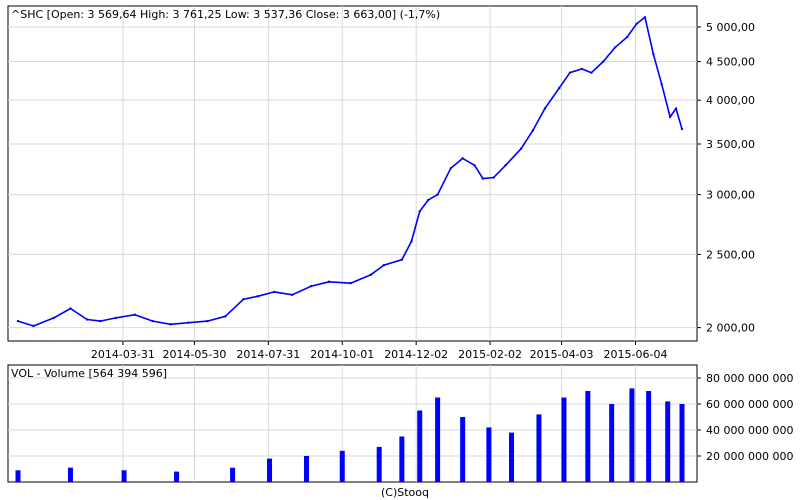  What do you see at coordinates (416, 354) in the screenshot?
I see `date-tick-label: 2014-12-02` at bounding box center [416, 354].